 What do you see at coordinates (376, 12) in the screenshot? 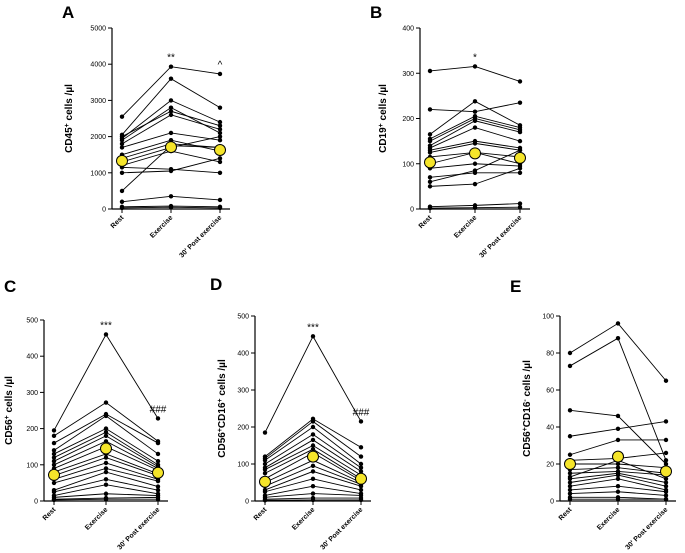
I see `panel-letter: B` at bounding box center [376, 12].